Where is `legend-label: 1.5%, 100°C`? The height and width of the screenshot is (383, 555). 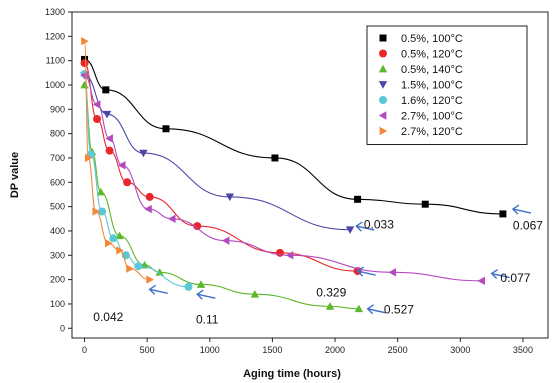 legend-label: 1.5%, 100°C is located at coordinates (432, 86).